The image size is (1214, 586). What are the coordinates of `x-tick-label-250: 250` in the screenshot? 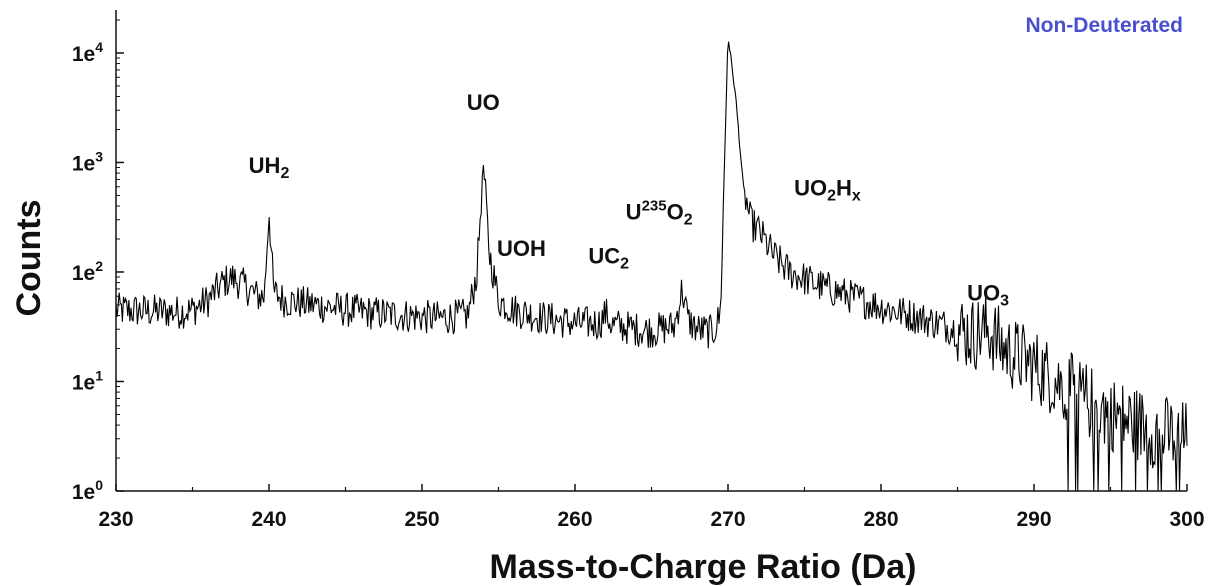 It's located at (421, 519).